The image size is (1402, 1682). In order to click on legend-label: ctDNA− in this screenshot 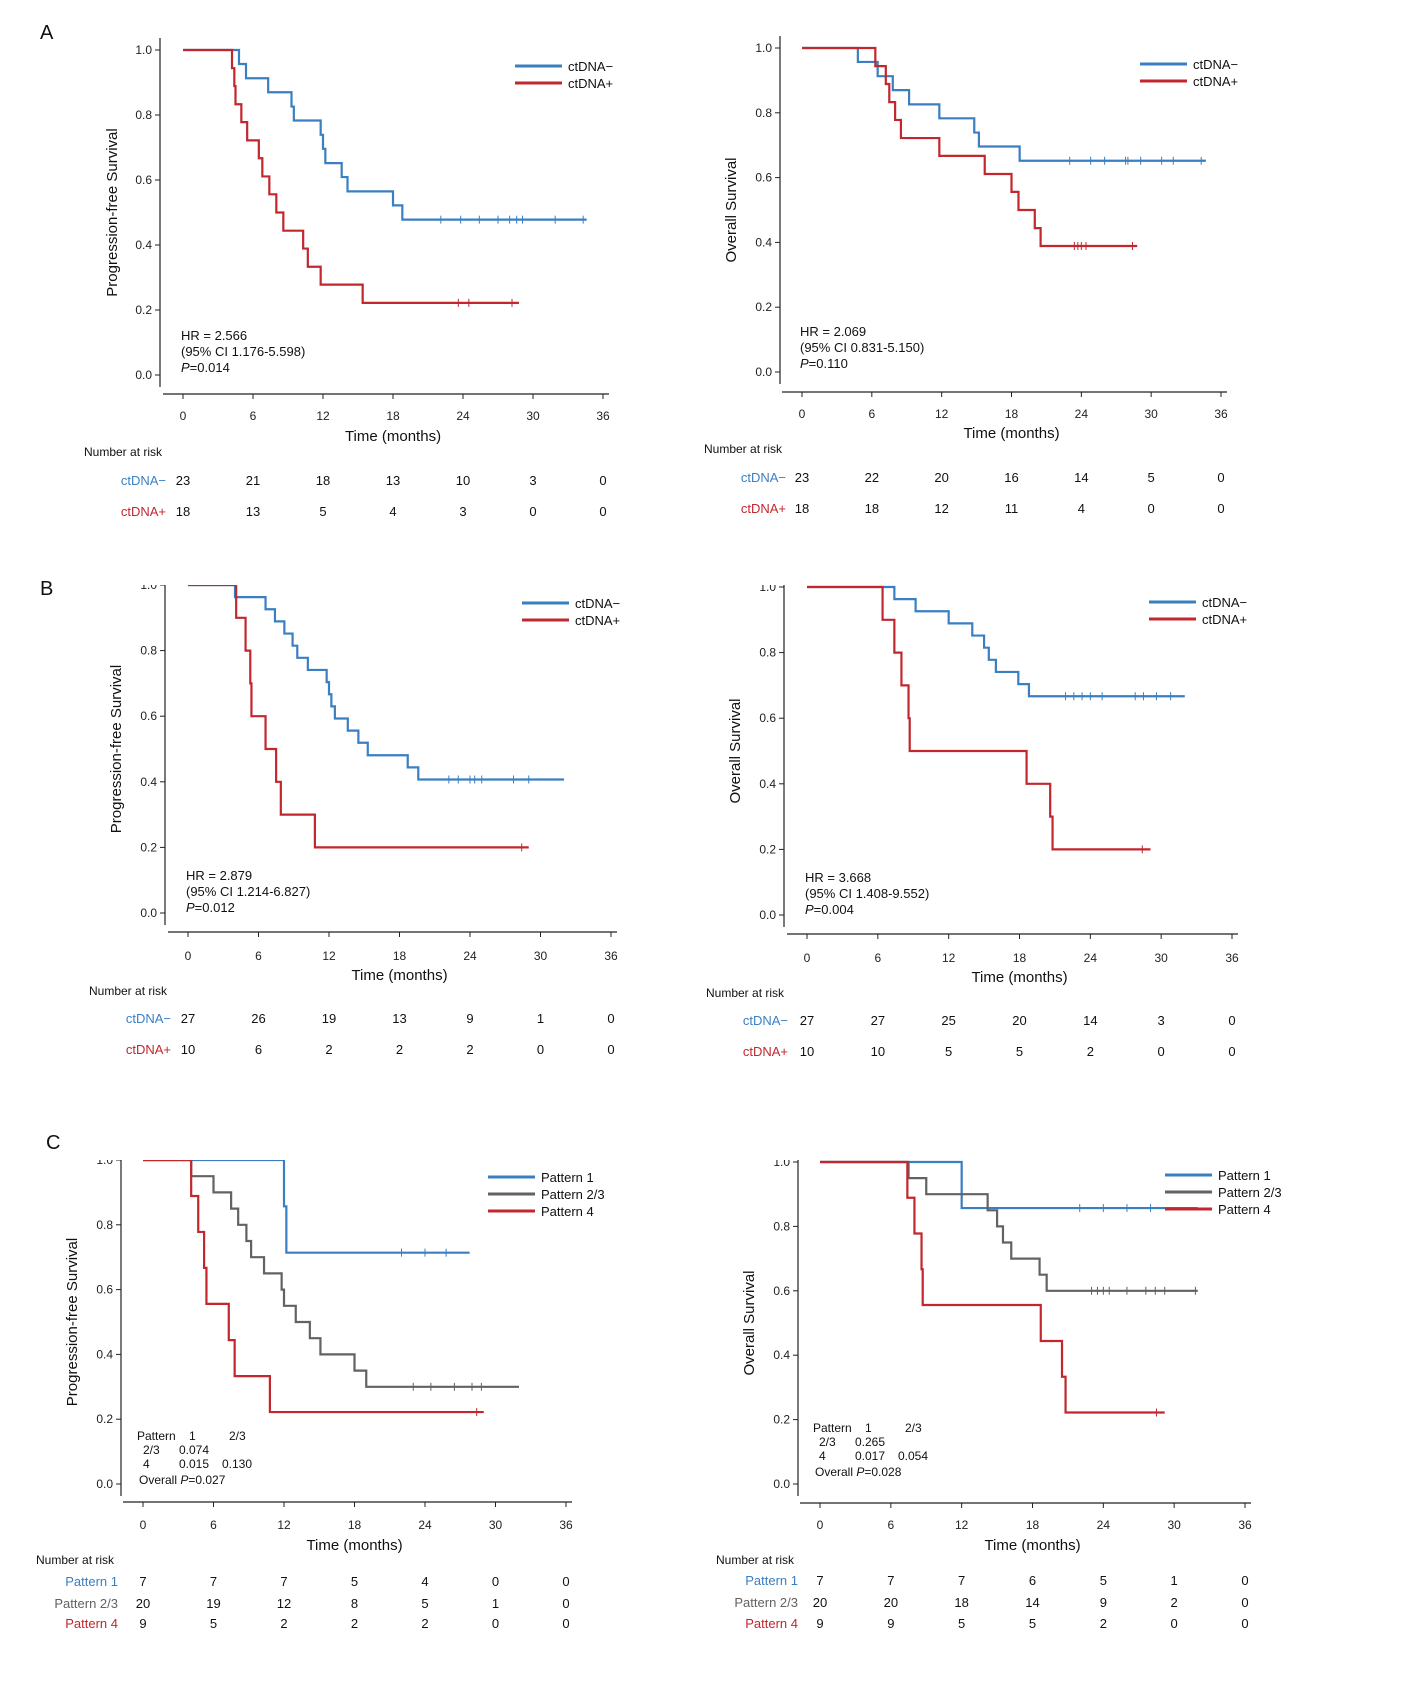, I will do `click(590, 66)`.